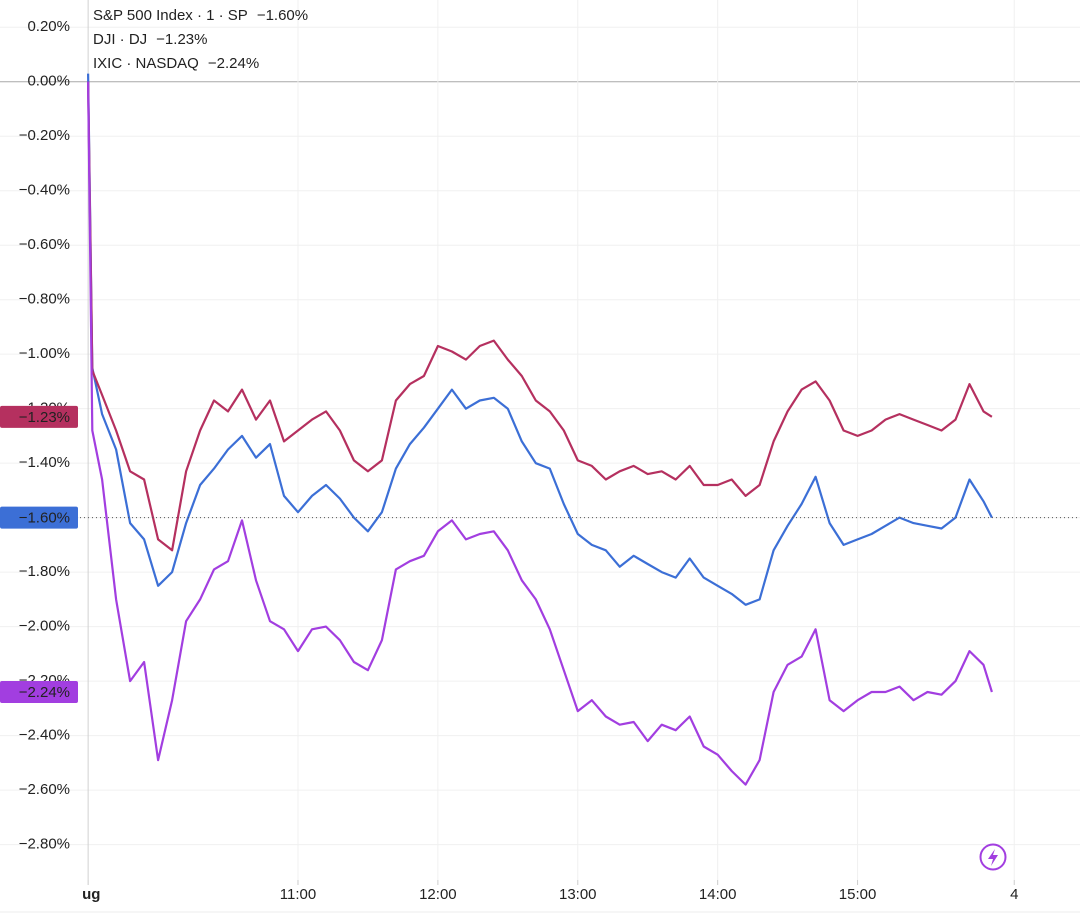  Describe the element at coordinates (44, 571) in the screenshot. I see `y-tick-label: −1.80%` at that location.